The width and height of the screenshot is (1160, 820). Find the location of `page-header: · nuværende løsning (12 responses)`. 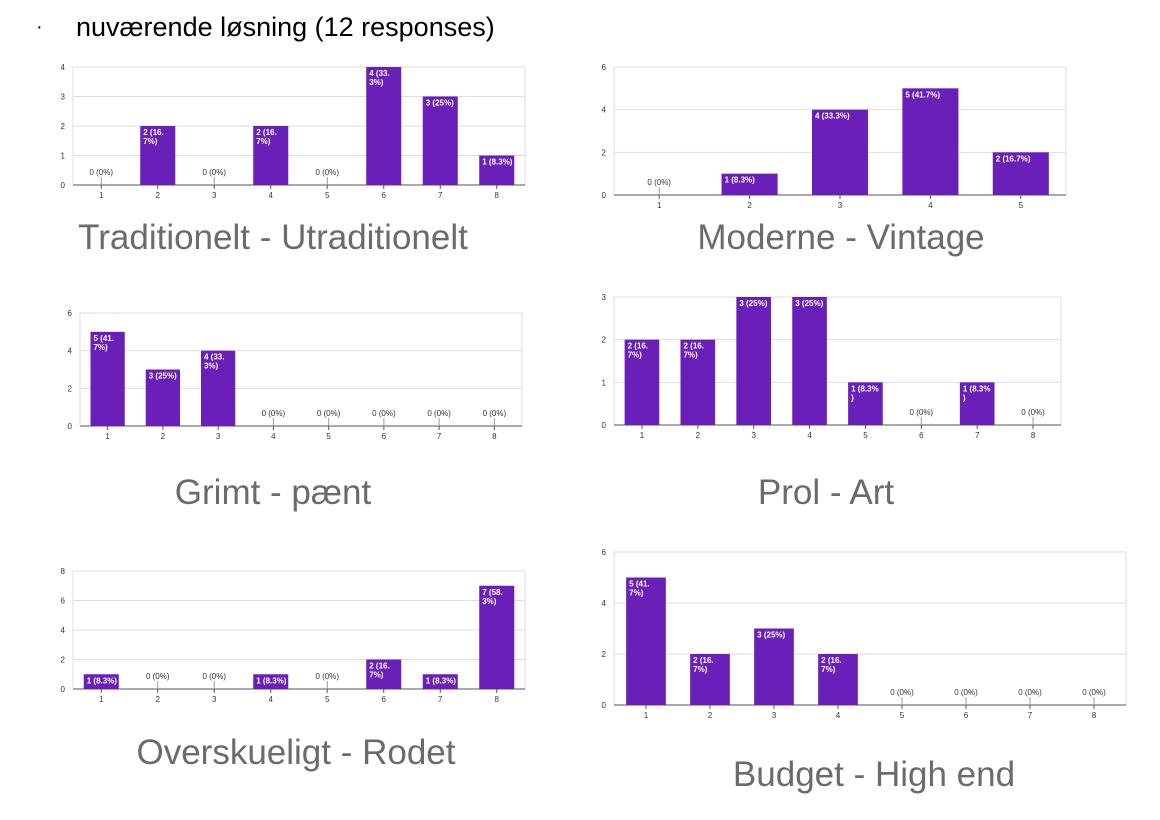

page-header: · nuværende løsning (12 responses) is located at coordinates (265, 27).